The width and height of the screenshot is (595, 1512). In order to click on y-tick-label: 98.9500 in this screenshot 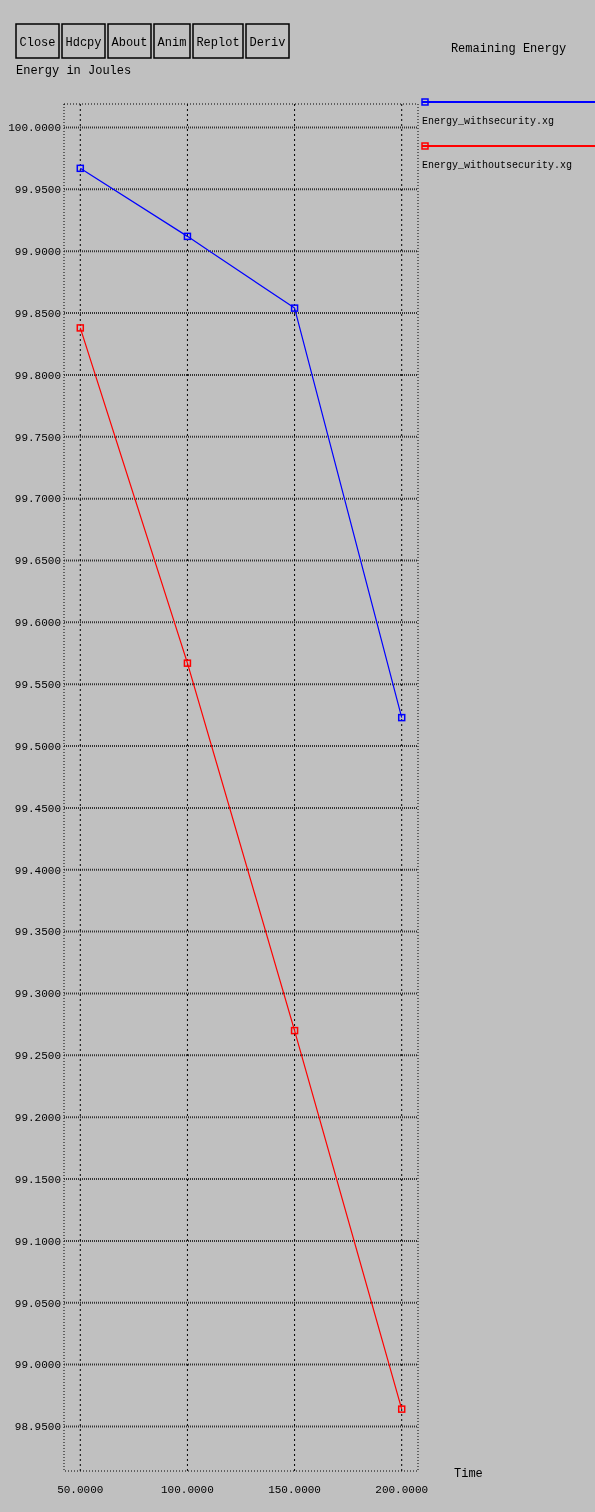, I will do `click(37, 1427)`.